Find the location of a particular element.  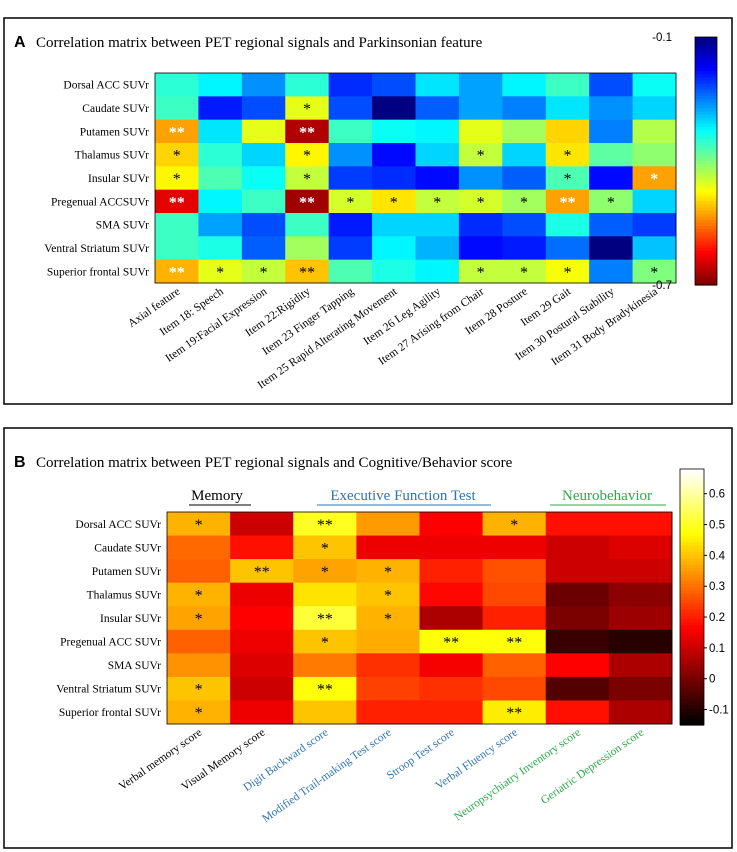

panel-b-label: B is located at coordinates (20, 462).